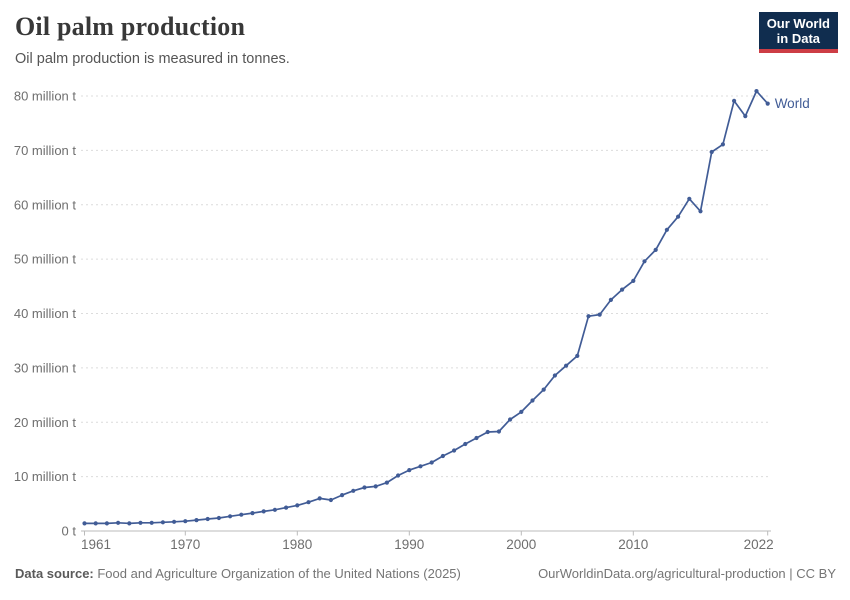  Describe the element at coordinates (45, 313) in the screenshot. I see `y-axis-label: 40 million t` at that location.